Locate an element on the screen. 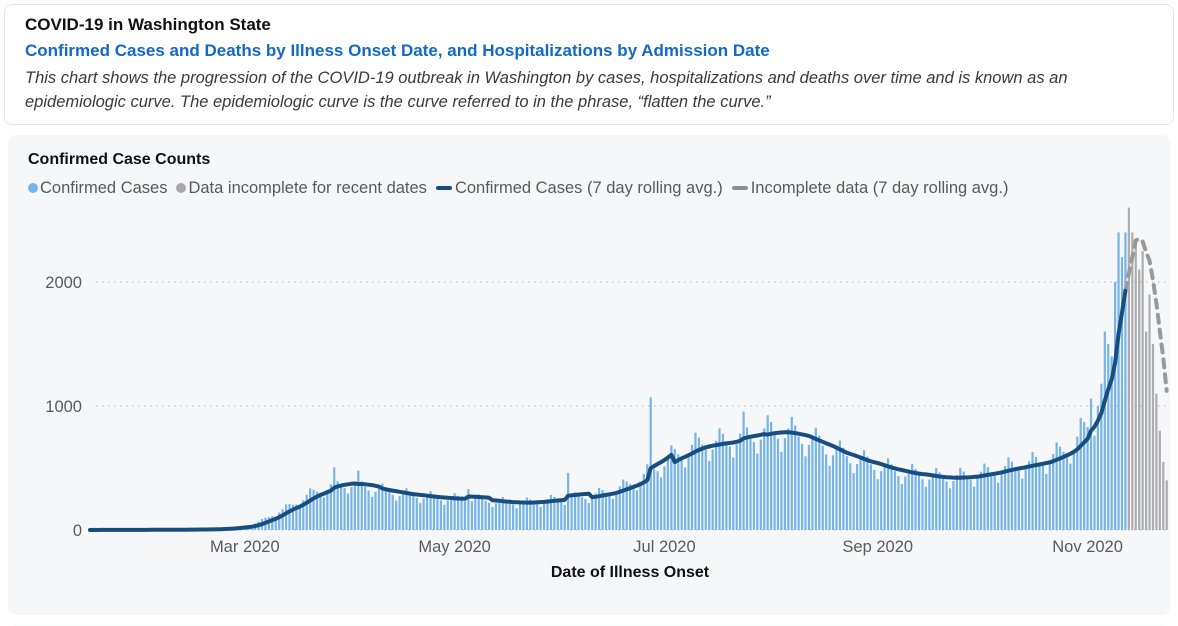 The width and height of the screenshot is (1178, 626). legend-item-3: Incomplete data (7 day rolling avg.) is located at coordinates (869, 188).